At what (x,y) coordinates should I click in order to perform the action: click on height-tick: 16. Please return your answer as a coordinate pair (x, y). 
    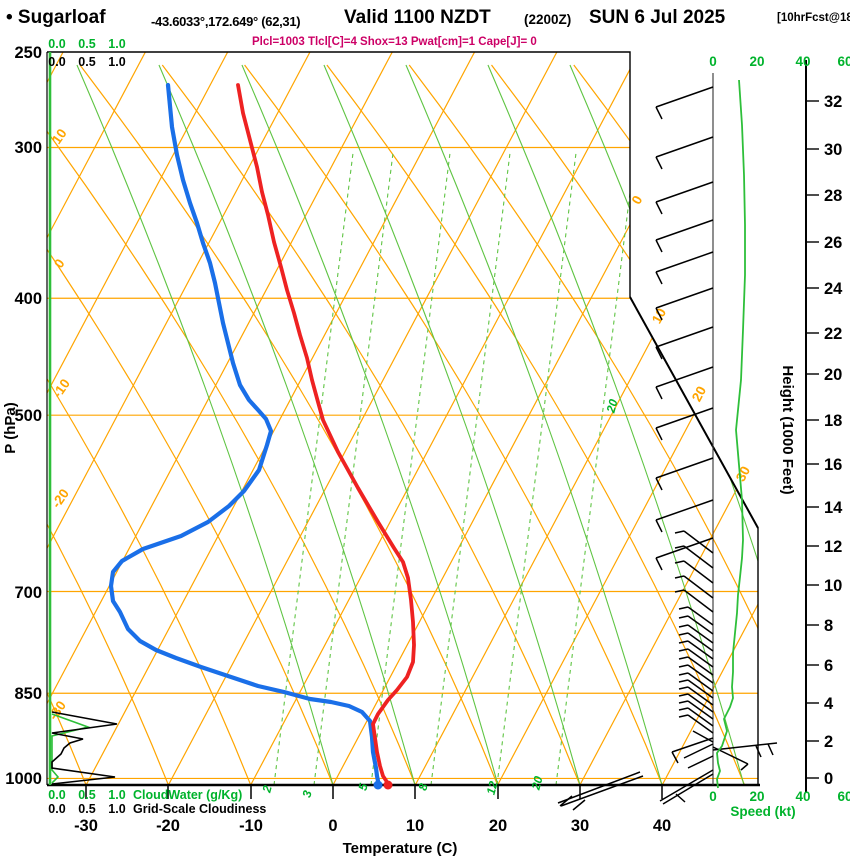
    Looking at the image, I should click on (833, 465).